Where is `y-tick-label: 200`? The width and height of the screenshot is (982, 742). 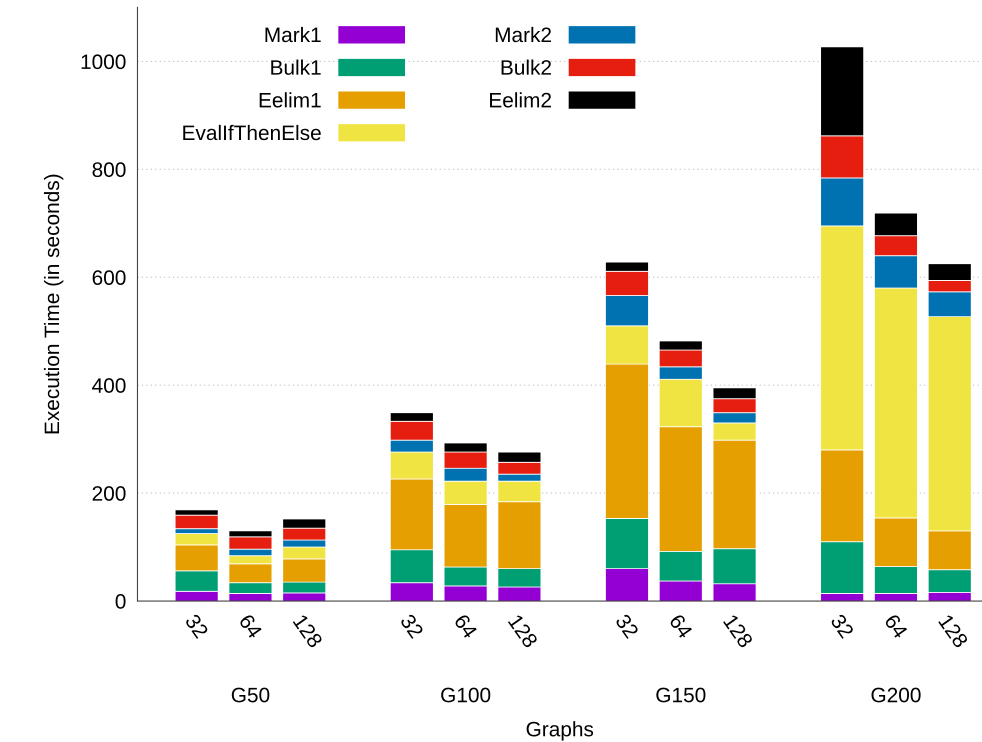 y-tick-label: 200 is located at coordinates (109, 493).